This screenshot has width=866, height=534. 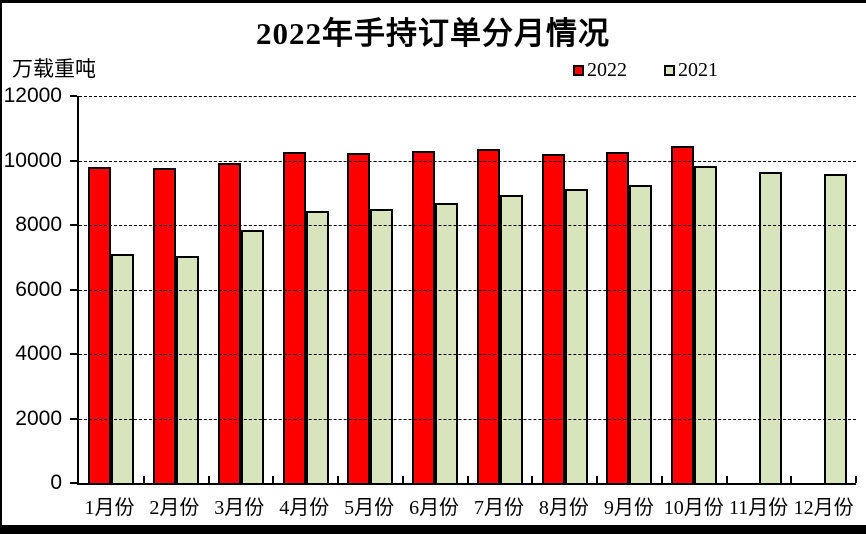 What do you see at coordinates (683, 314) in the screenshot?
I see `bar-2022-10月份` at bounding box center [683, 314].